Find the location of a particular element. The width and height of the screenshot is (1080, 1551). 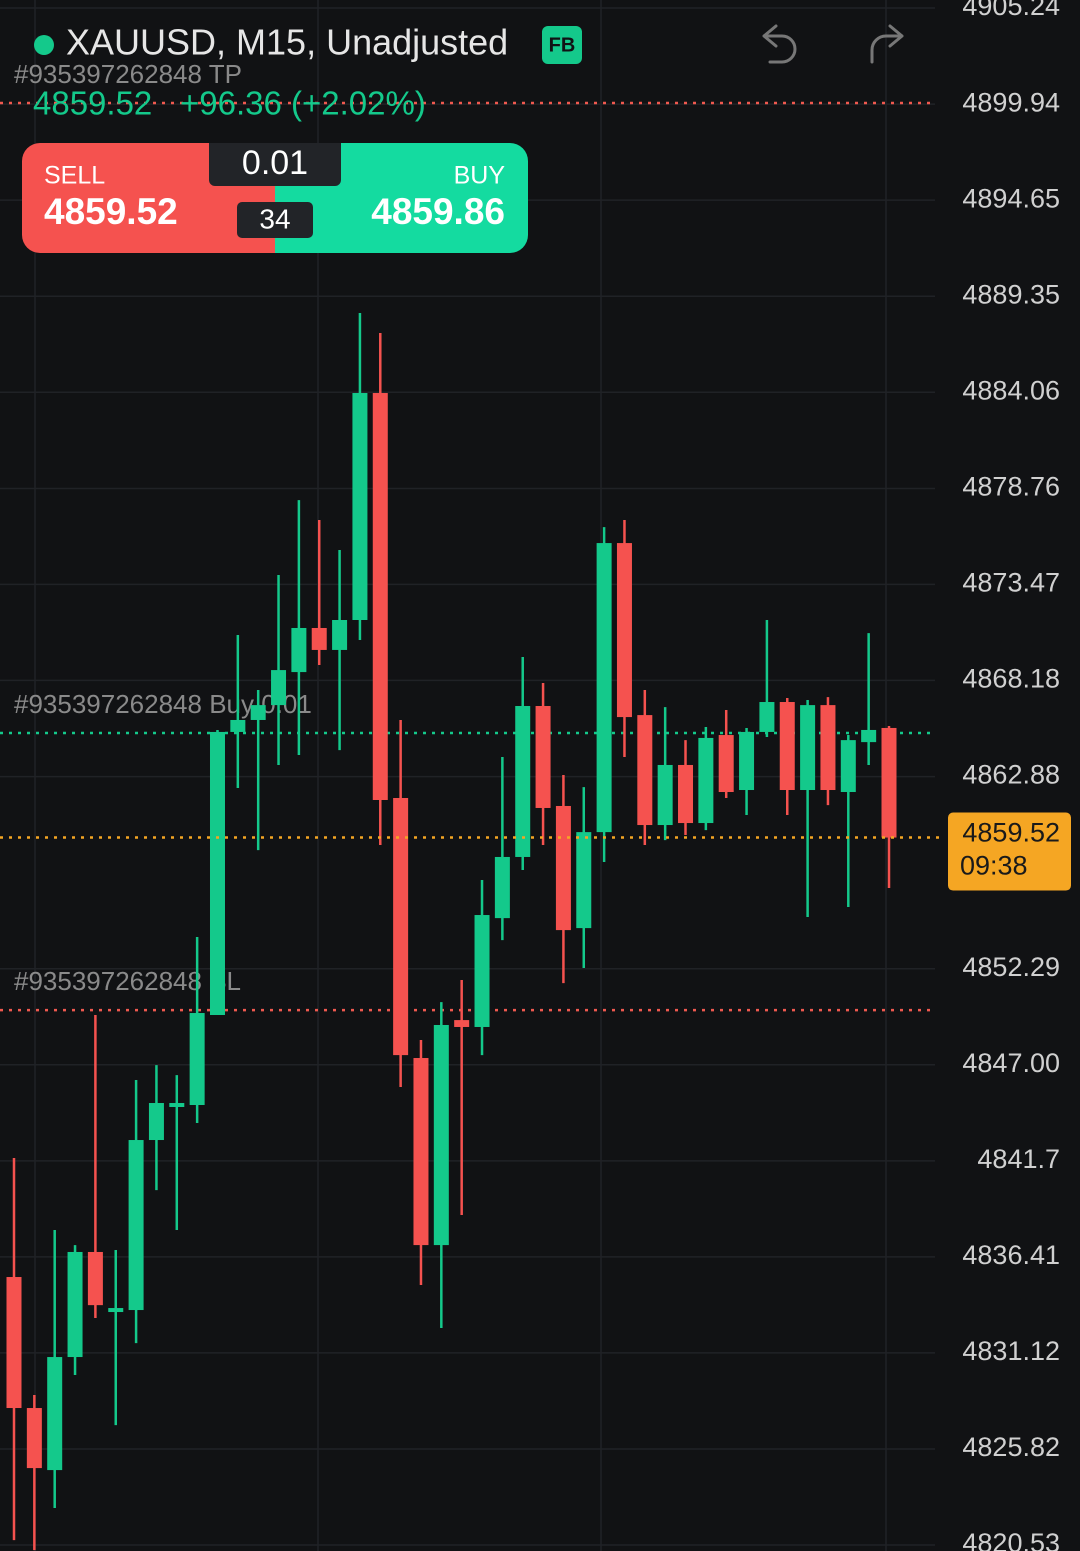

y-tick-label: 4878.76 is located at coordinates (1011, 487).